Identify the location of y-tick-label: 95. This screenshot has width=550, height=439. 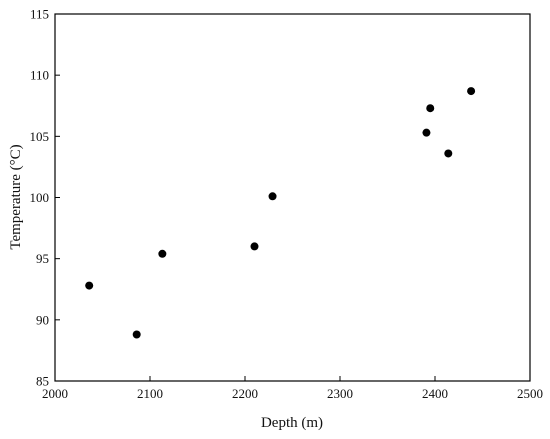
(42, 258).